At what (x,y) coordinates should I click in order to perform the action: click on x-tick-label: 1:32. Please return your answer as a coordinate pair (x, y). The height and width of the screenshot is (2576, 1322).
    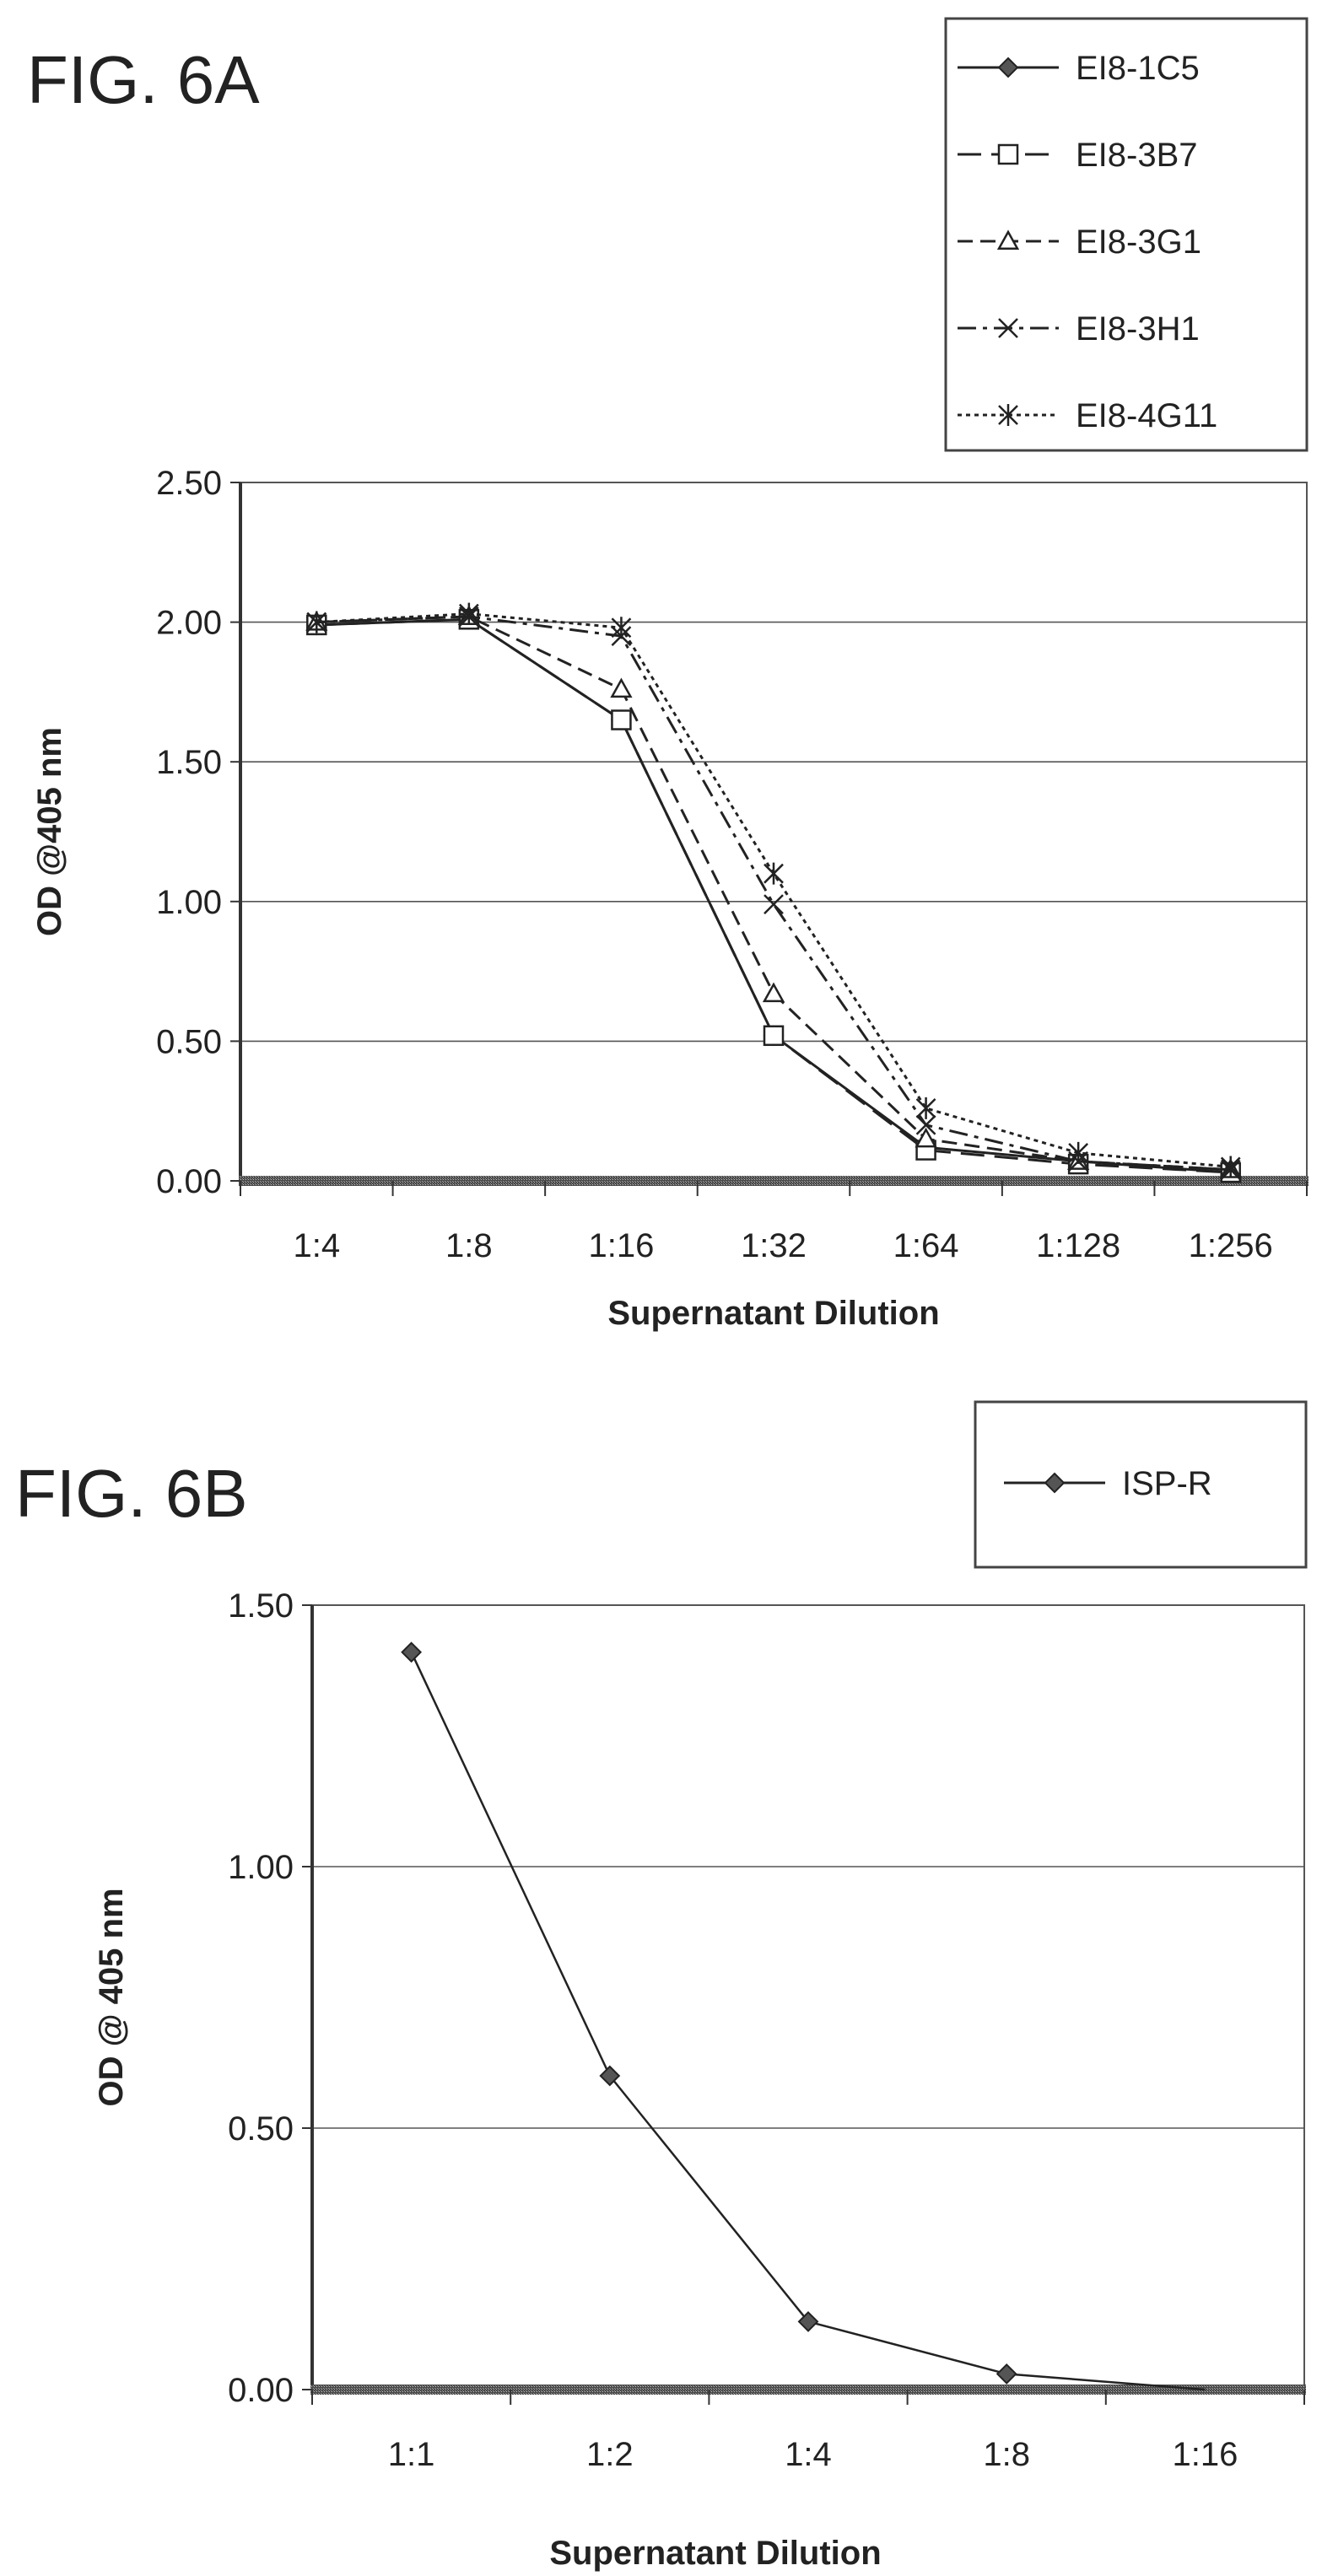
    Looking at the image, I should click on (774, 1245).